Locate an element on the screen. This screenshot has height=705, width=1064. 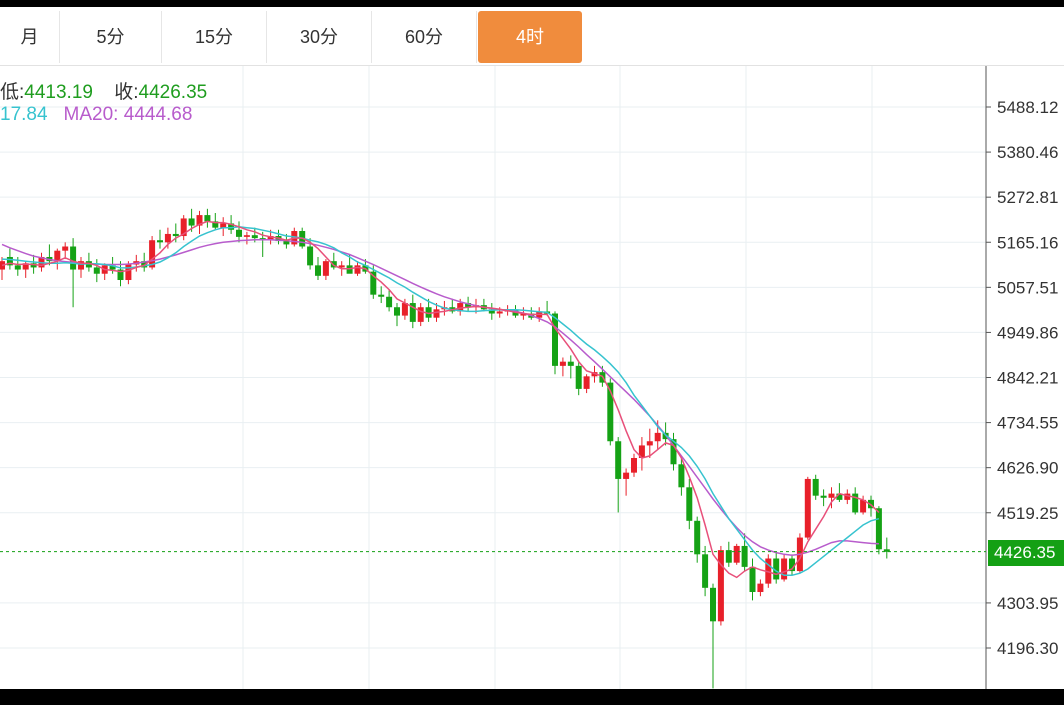
current-price-tag: 4426.35 is located at coordinates (1026, 553).